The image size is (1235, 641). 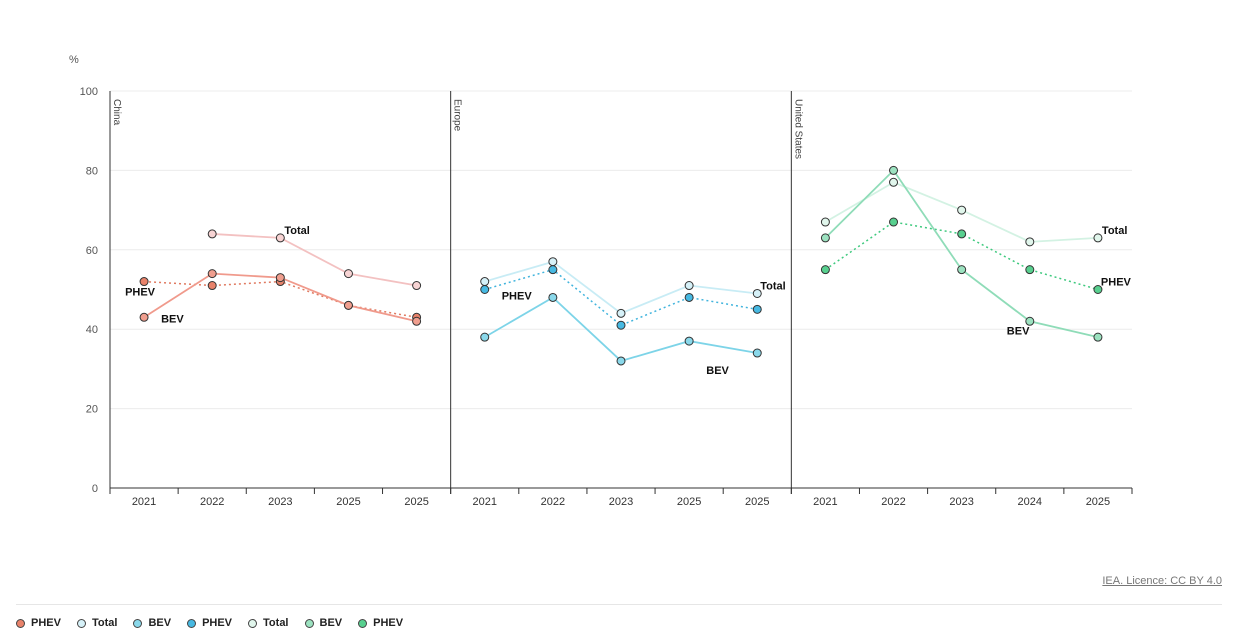 I want to click on y-tick-label: 80, so click(x=92, y=171).